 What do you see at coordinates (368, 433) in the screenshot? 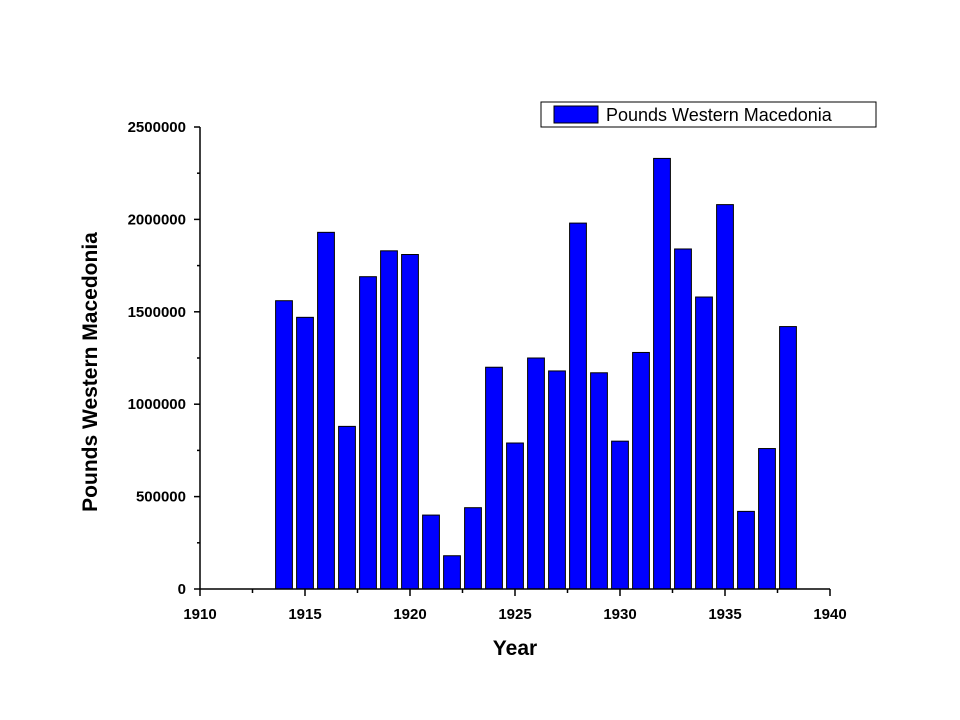
I see `bar-1918` at bounding box center [368, 433].